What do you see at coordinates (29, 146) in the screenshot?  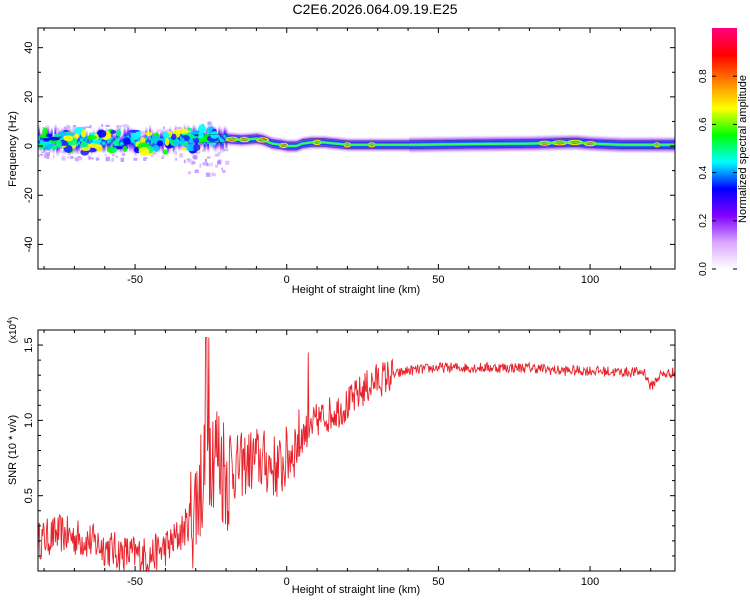 I see `y-tick-label: 0` at bounding box center [29, 146].